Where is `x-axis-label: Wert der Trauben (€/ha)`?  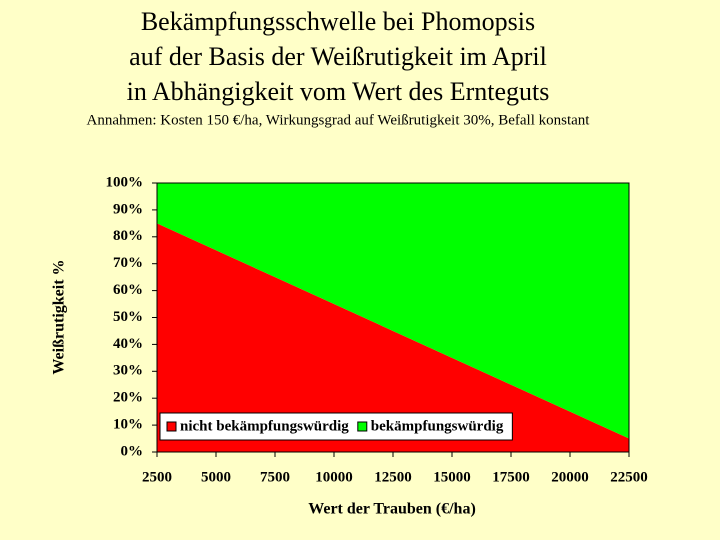
x-axis-label: Wert der Trauben (€/ha) is located at coordinates (392, 509).